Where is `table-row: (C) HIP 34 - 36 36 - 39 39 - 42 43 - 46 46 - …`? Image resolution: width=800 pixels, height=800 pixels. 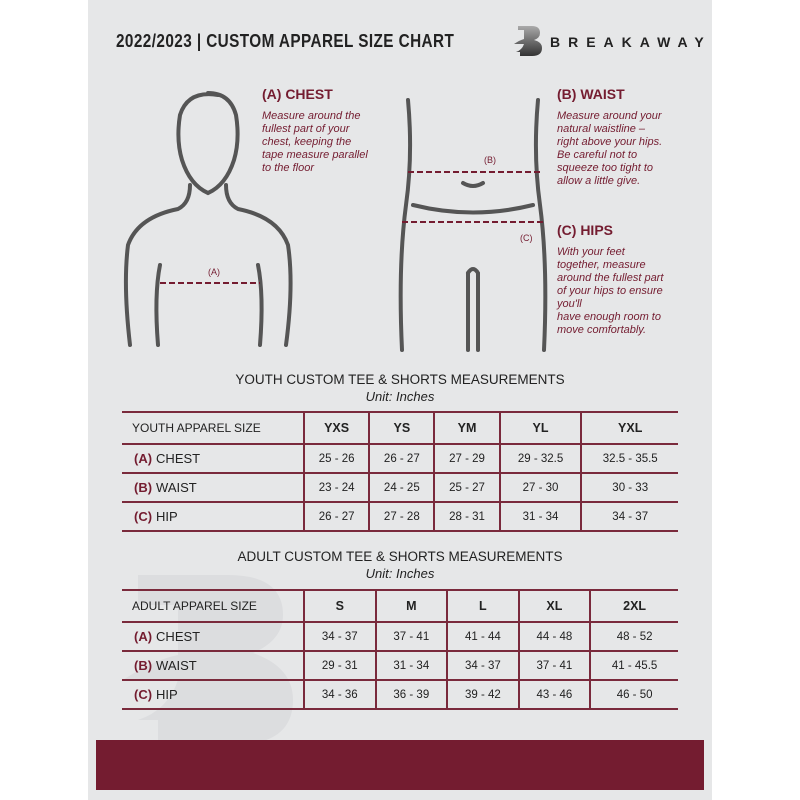
table-row: (C) HIP 34 - 36 36 - 39 39 - 42 43 - 46 46 - … is located at coordinates (400, 694).